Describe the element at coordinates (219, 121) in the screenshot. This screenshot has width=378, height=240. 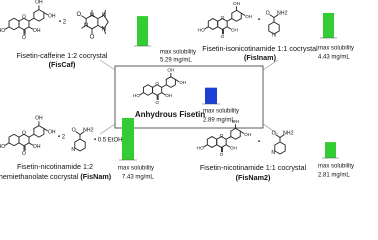
I see `solubility-label: 2.89 mg/mL` at that location.